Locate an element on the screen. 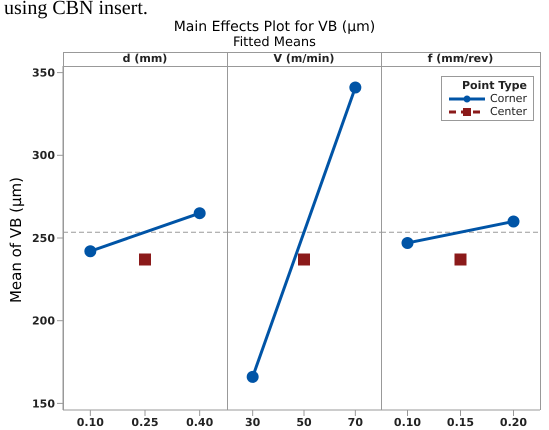 The image size is (549, 430). y-tick-label: 200 is located at coordinates (44, 321).